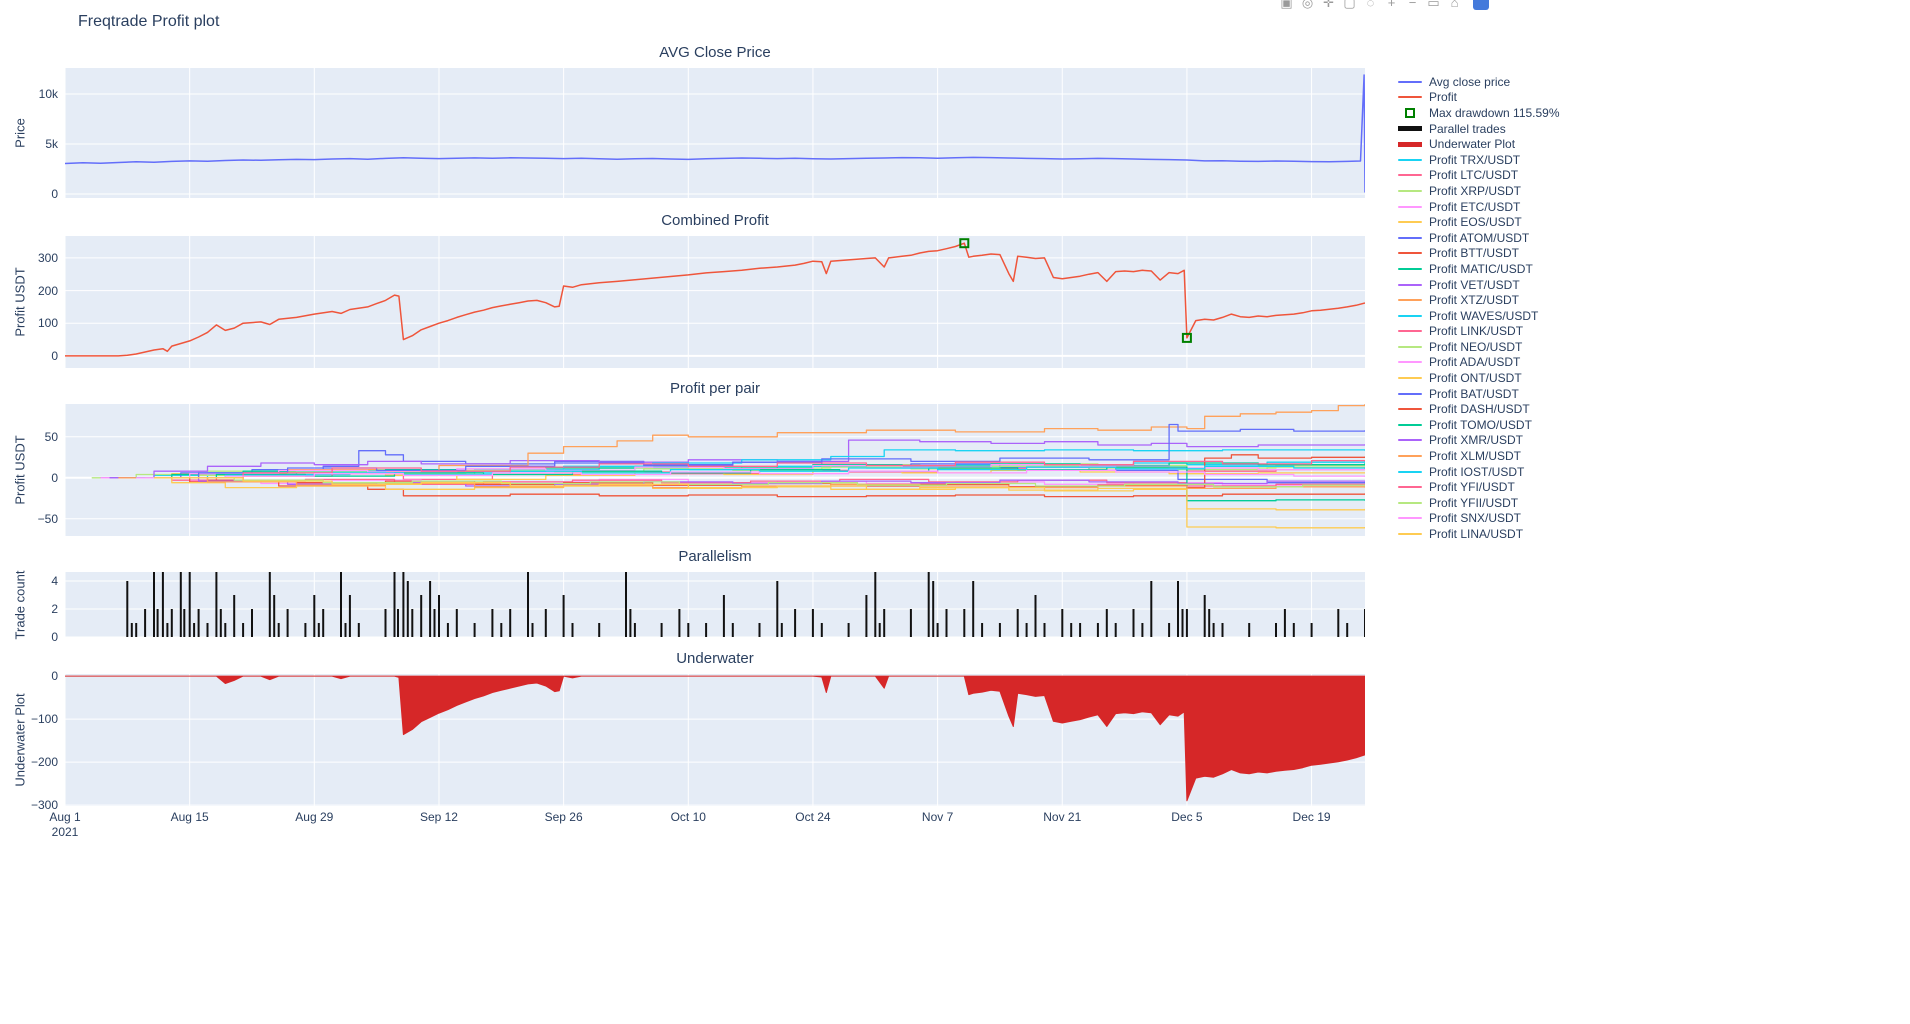 The image size is (1910, 1024). I want to click on xtick-label: Oct 24, so click(813, 817).